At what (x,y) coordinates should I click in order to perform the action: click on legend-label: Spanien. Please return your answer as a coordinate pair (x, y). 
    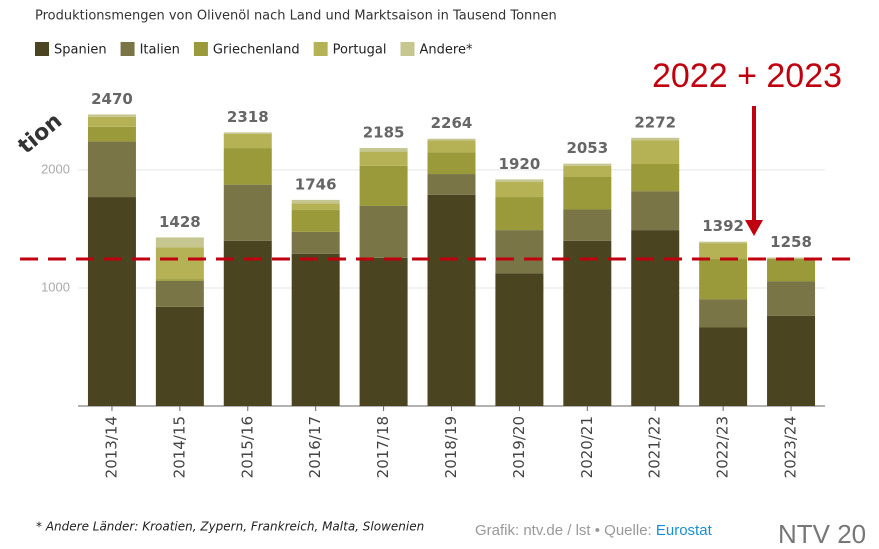
    Looking at the image, I should click on (80, 50).